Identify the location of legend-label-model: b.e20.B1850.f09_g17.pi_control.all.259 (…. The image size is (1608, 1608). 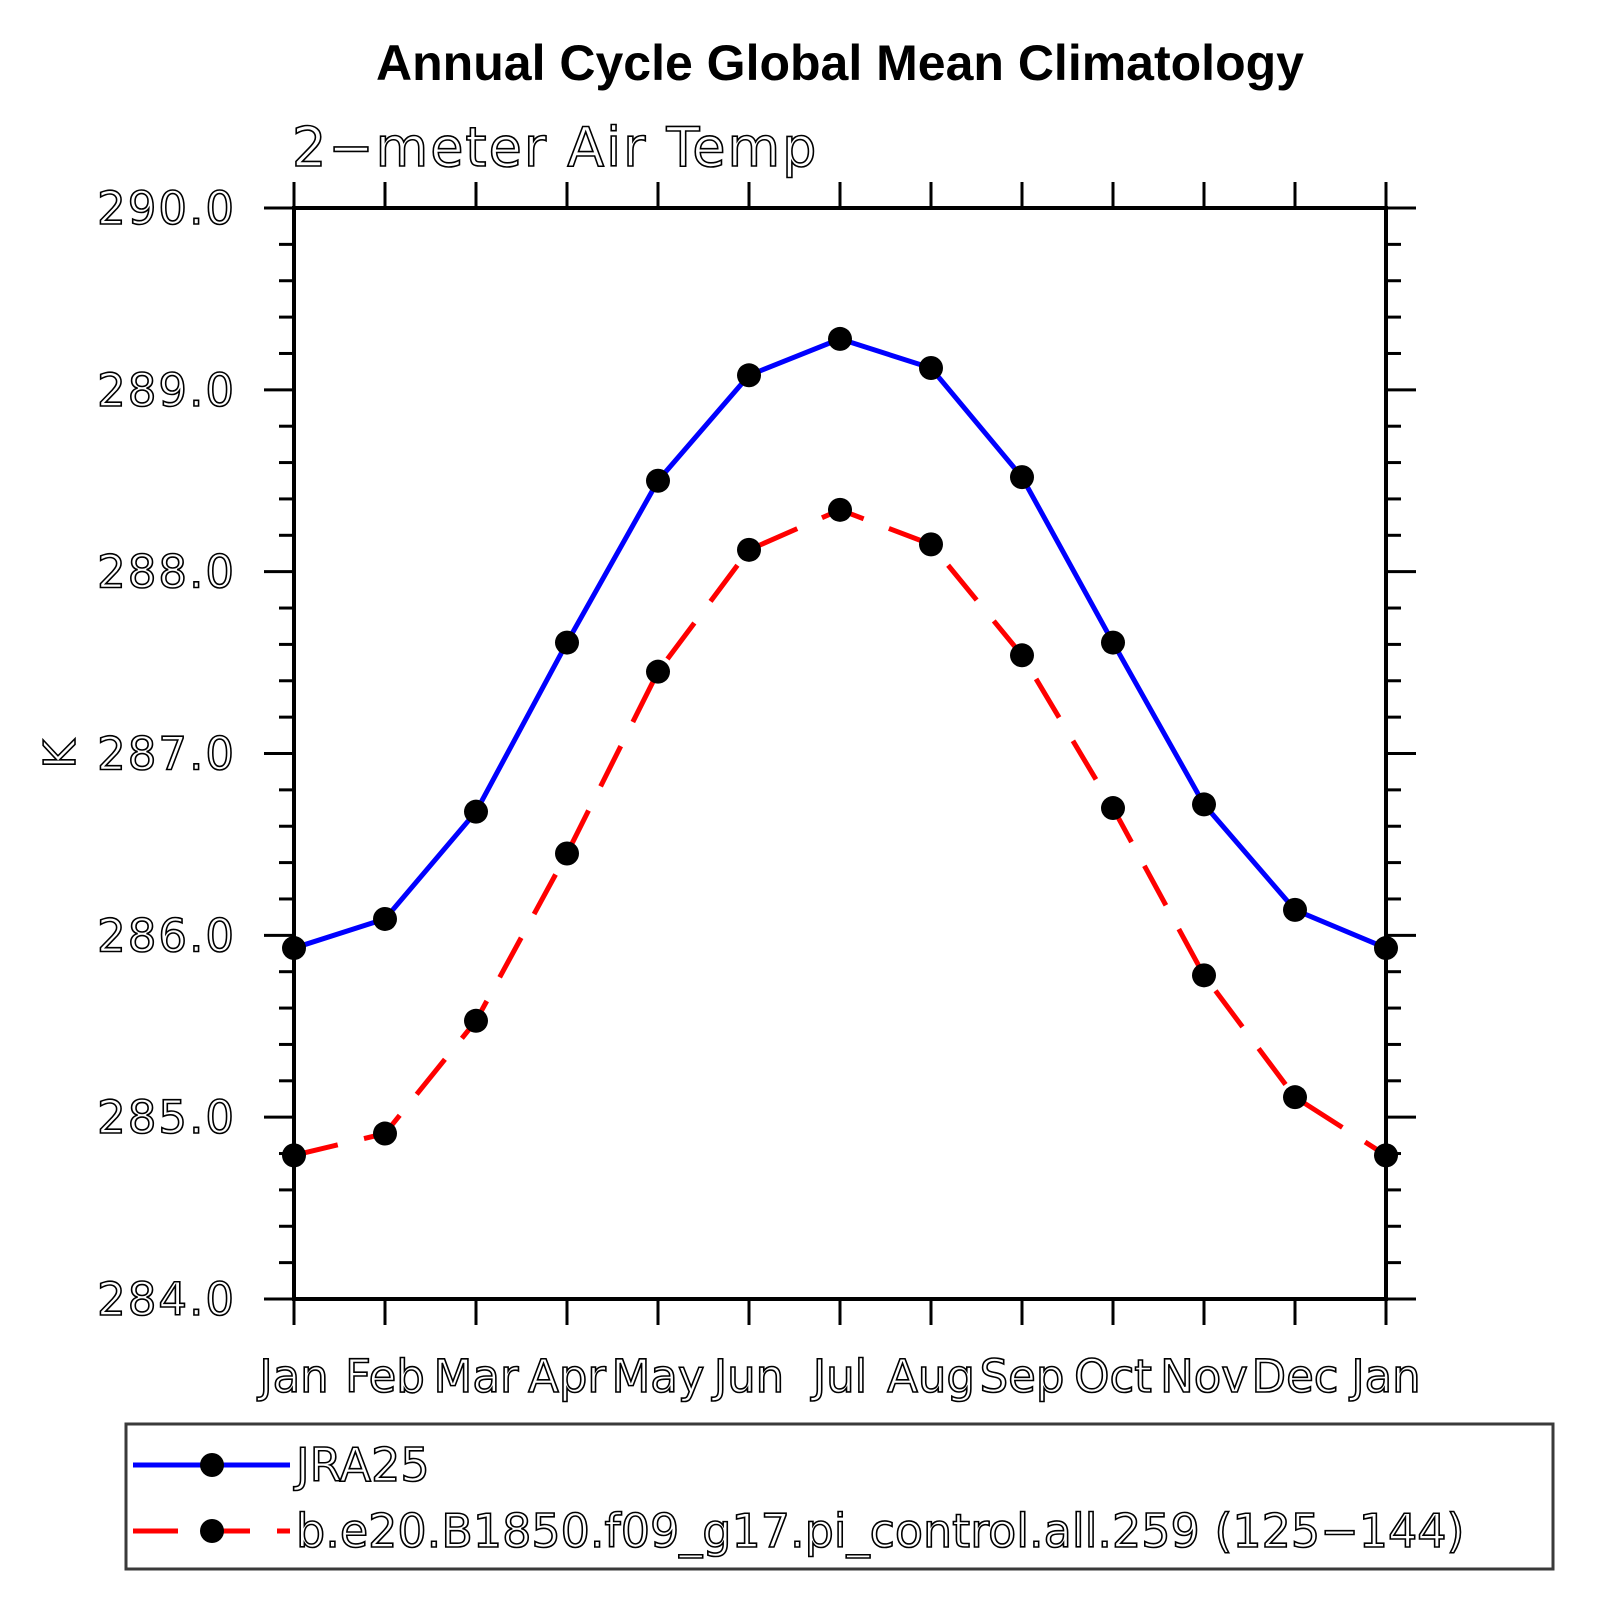
(880, 1531).